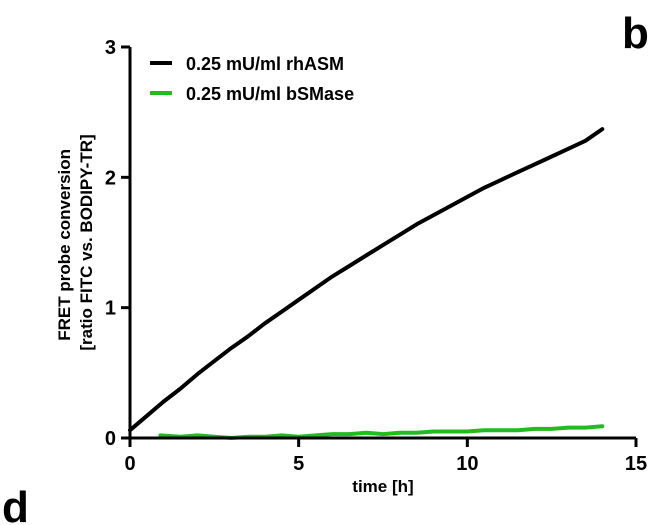 This screenshot has width=651, height=525. Describe the element at coordinates (635, 33) in the screenshot. I see `panel-letter-b: b` at that location.